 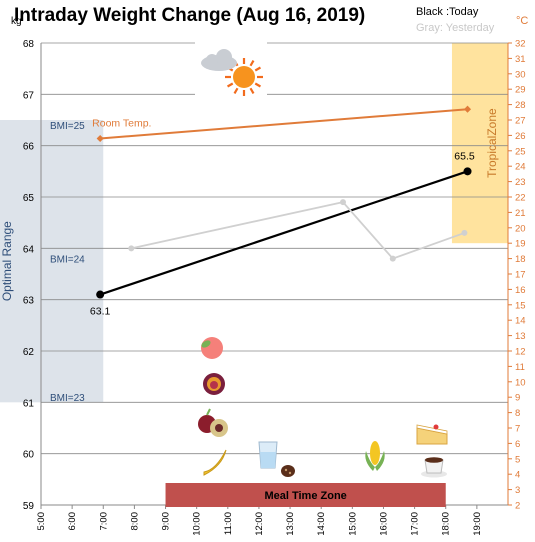 I want to click on meal-time-zone-bar, so click(x=305, y=495).